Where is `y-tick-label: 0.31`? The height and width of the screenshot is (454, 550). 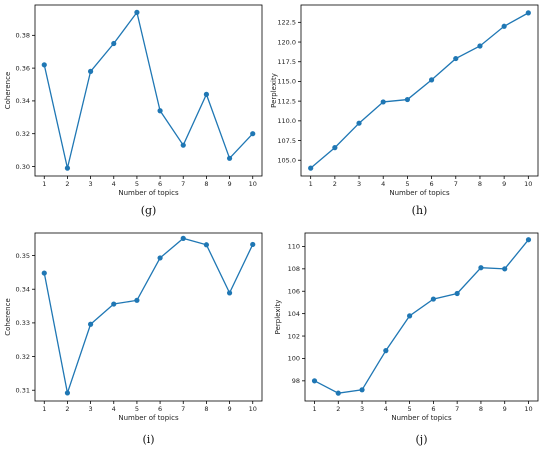
y-tick-label: 0.31 is located at coordinates (23, 391).